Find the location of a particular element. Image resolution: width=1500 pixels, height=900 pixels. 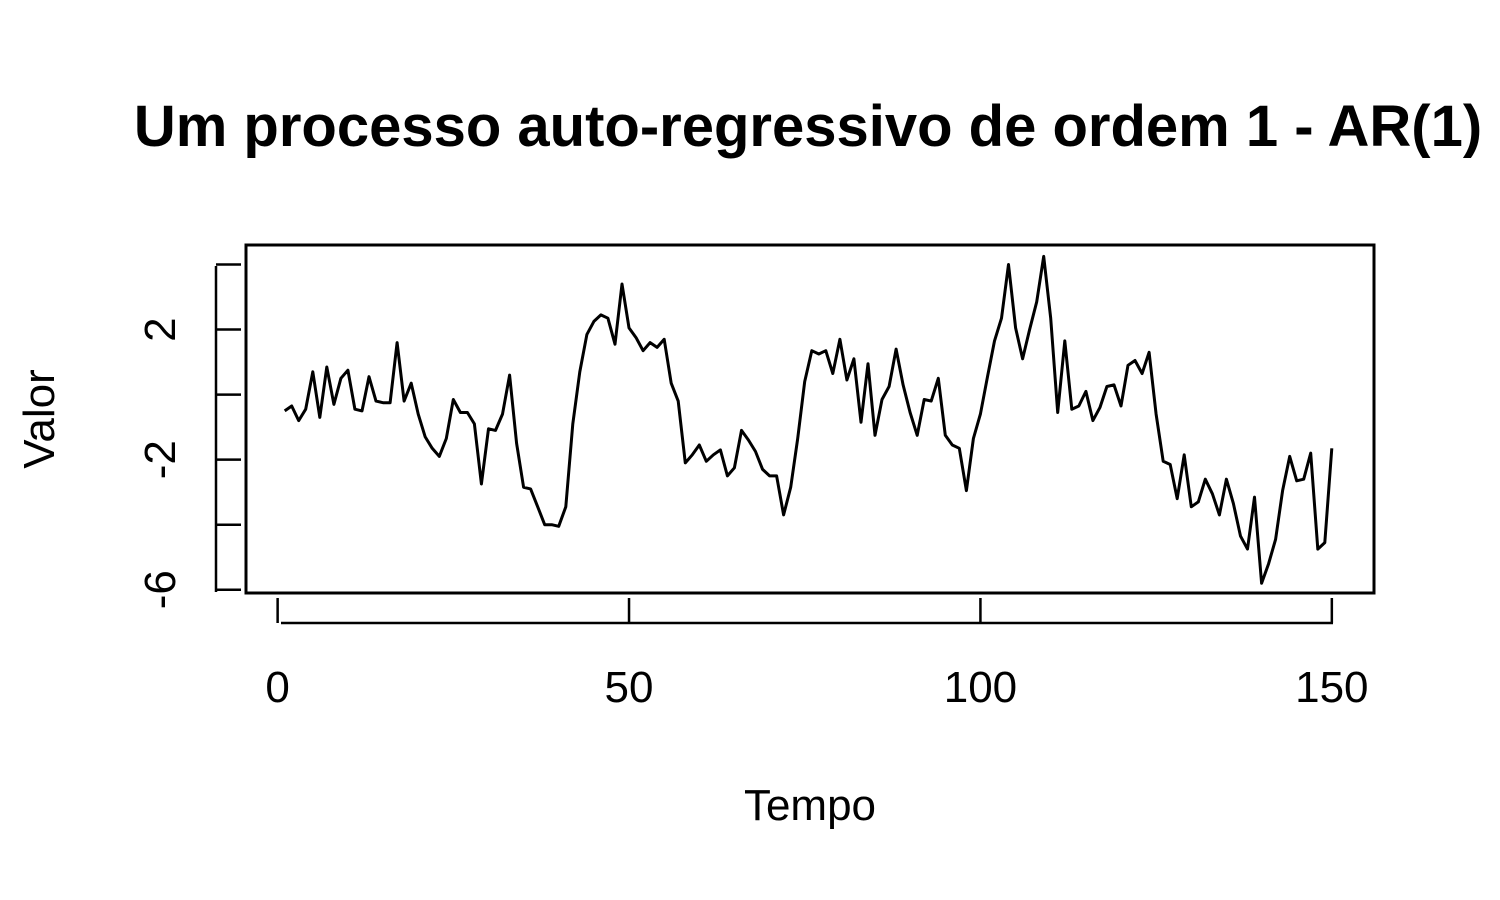

y-tick-label: 2 is located at coordinates (160, 329).